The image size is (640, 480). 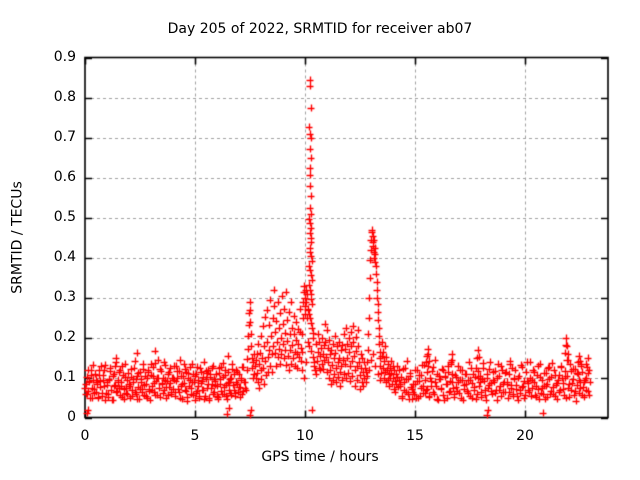 I want to click on y-tick-label: 0.4, so click(x=64, y=256).